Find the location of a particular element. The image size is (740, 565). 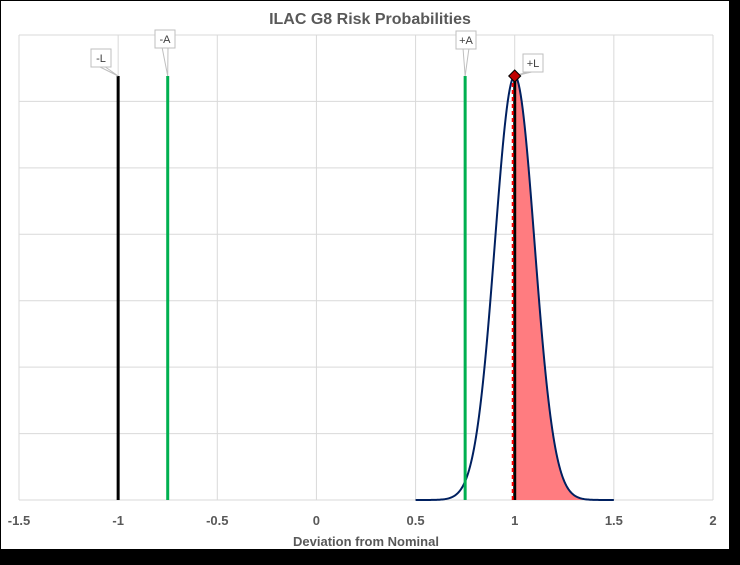

risk-area is located at coordinates (564, 288).